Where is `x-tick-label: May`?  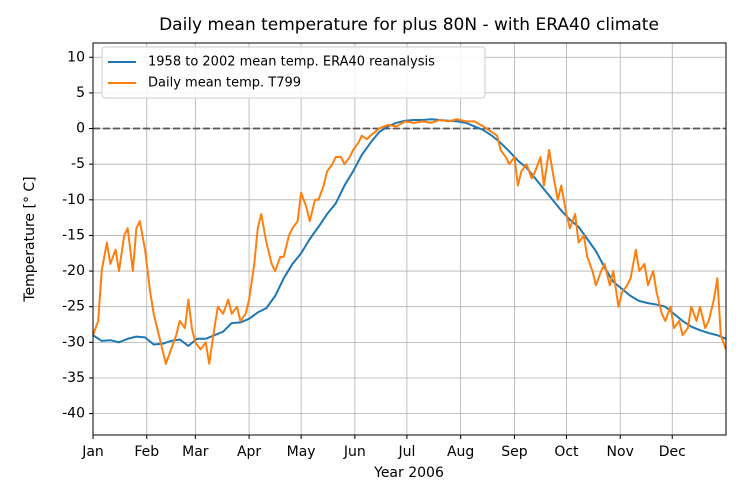
x-tick-label: May is located at coordinates (301, 452).